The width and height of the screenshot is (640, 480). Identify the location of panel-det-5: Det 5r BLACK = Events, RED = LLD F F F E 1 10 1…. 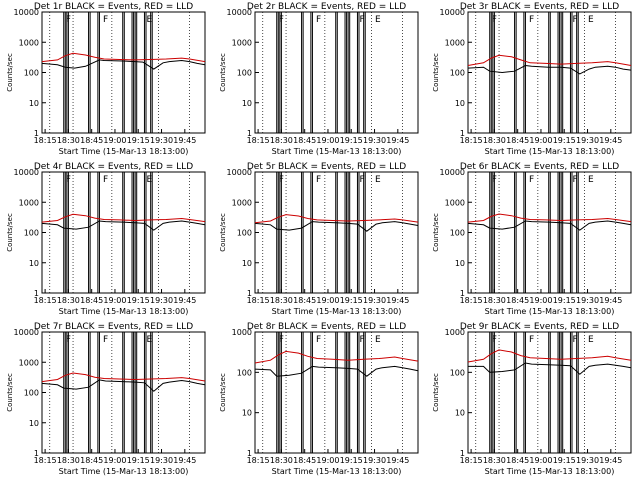
(319, 240).